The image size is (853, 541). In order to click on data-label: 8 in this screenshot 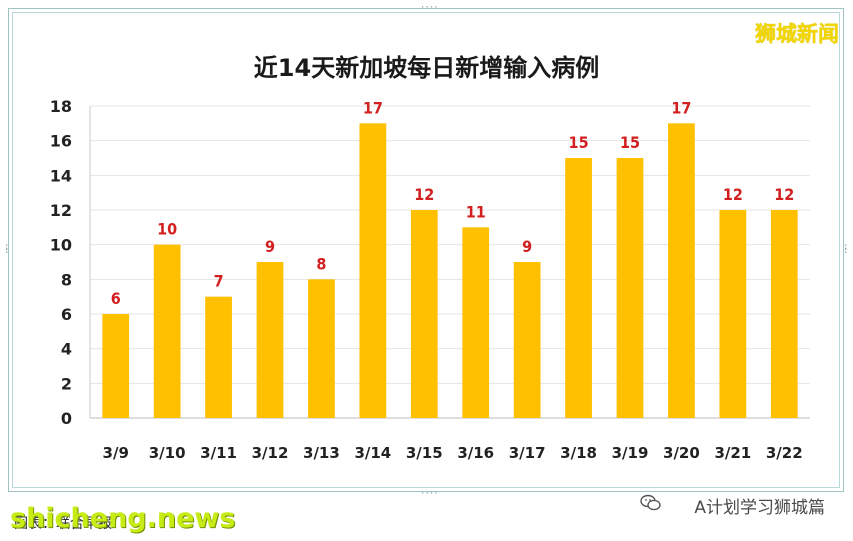, I will do `click(321, 263)`.